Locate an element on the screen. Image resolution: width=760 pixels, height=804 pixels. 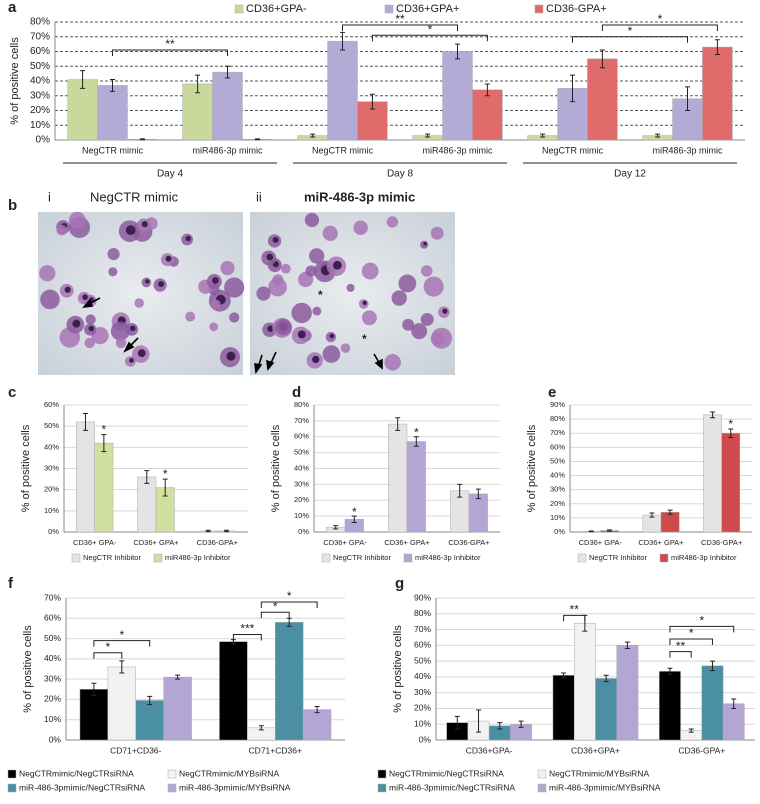
legend-label: miR486-3p Inhibitor is located at coordinates (198, 557).